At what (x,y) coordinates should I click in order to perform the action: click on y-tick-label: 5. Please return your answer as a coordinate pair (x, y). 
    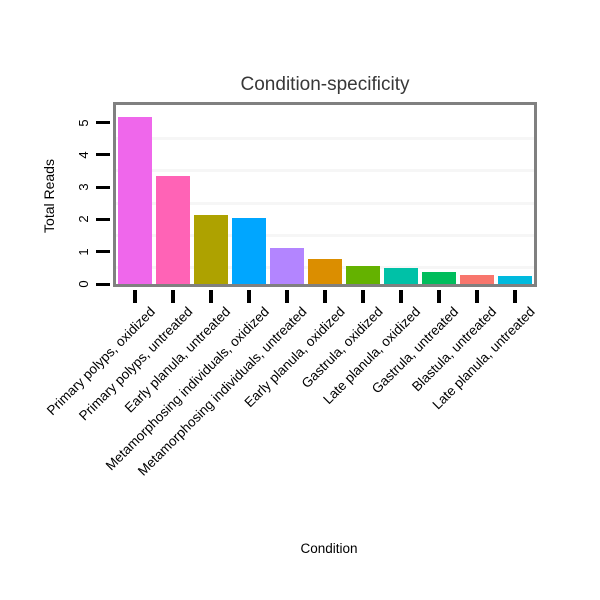
    Looking at the image, I should click on (83, 122).